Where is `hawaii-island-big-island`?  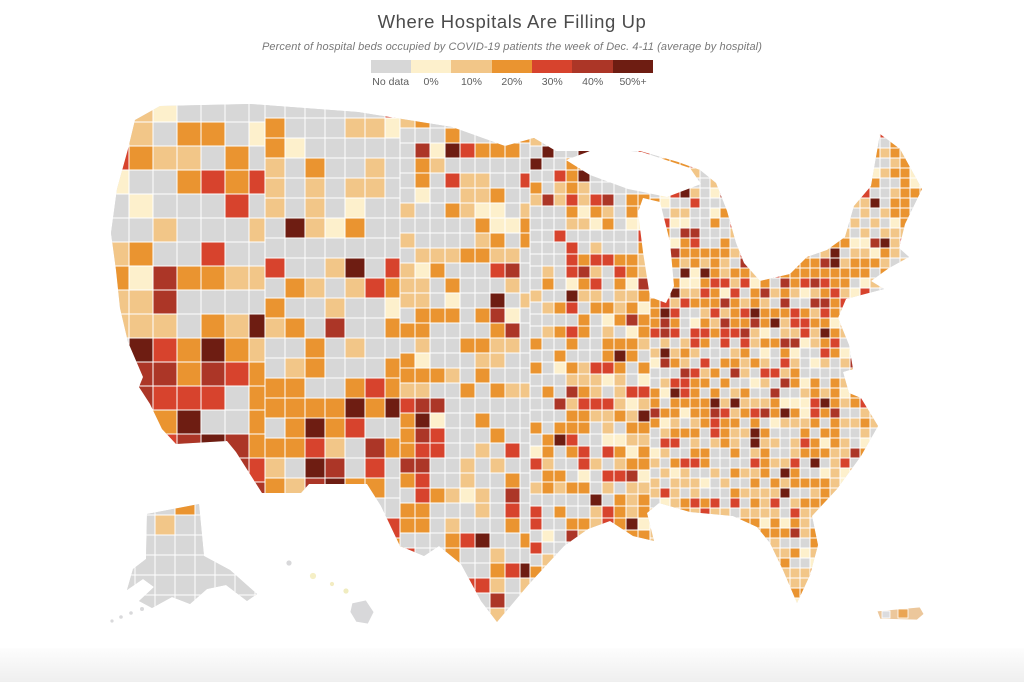 hawaii-island-big-island is located at coordinates (362, 612).